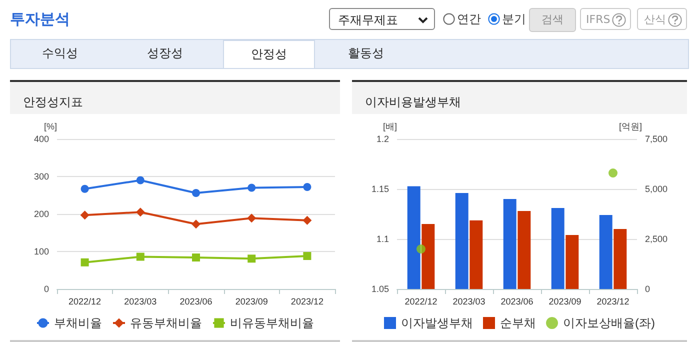  I want to click on y-tick-label: 1.05, so click(380, 289).